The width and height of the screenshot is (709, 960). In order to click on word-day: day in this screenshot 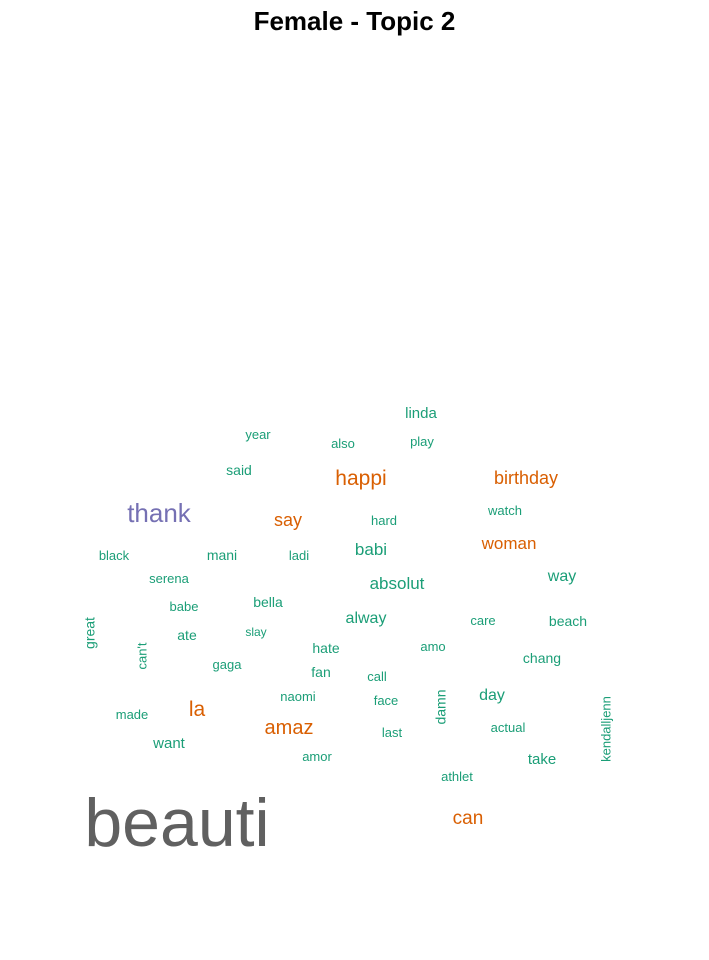, I will do `click(492, 695)`.